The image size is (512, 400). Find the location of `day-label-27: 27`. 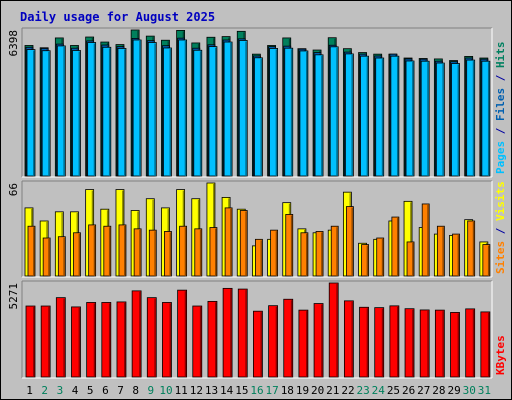

day-label-27: 27 is located at coordinates (423, 390).